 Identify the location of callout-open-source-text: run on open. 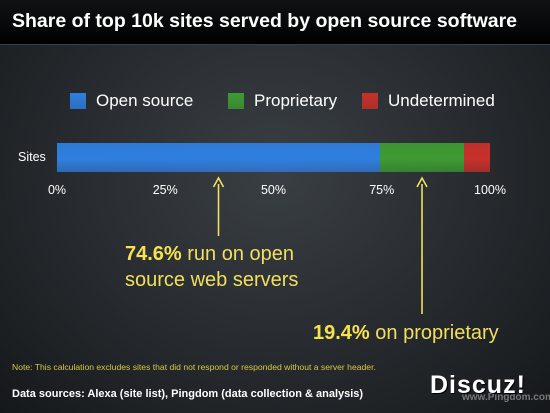
(238, 254).